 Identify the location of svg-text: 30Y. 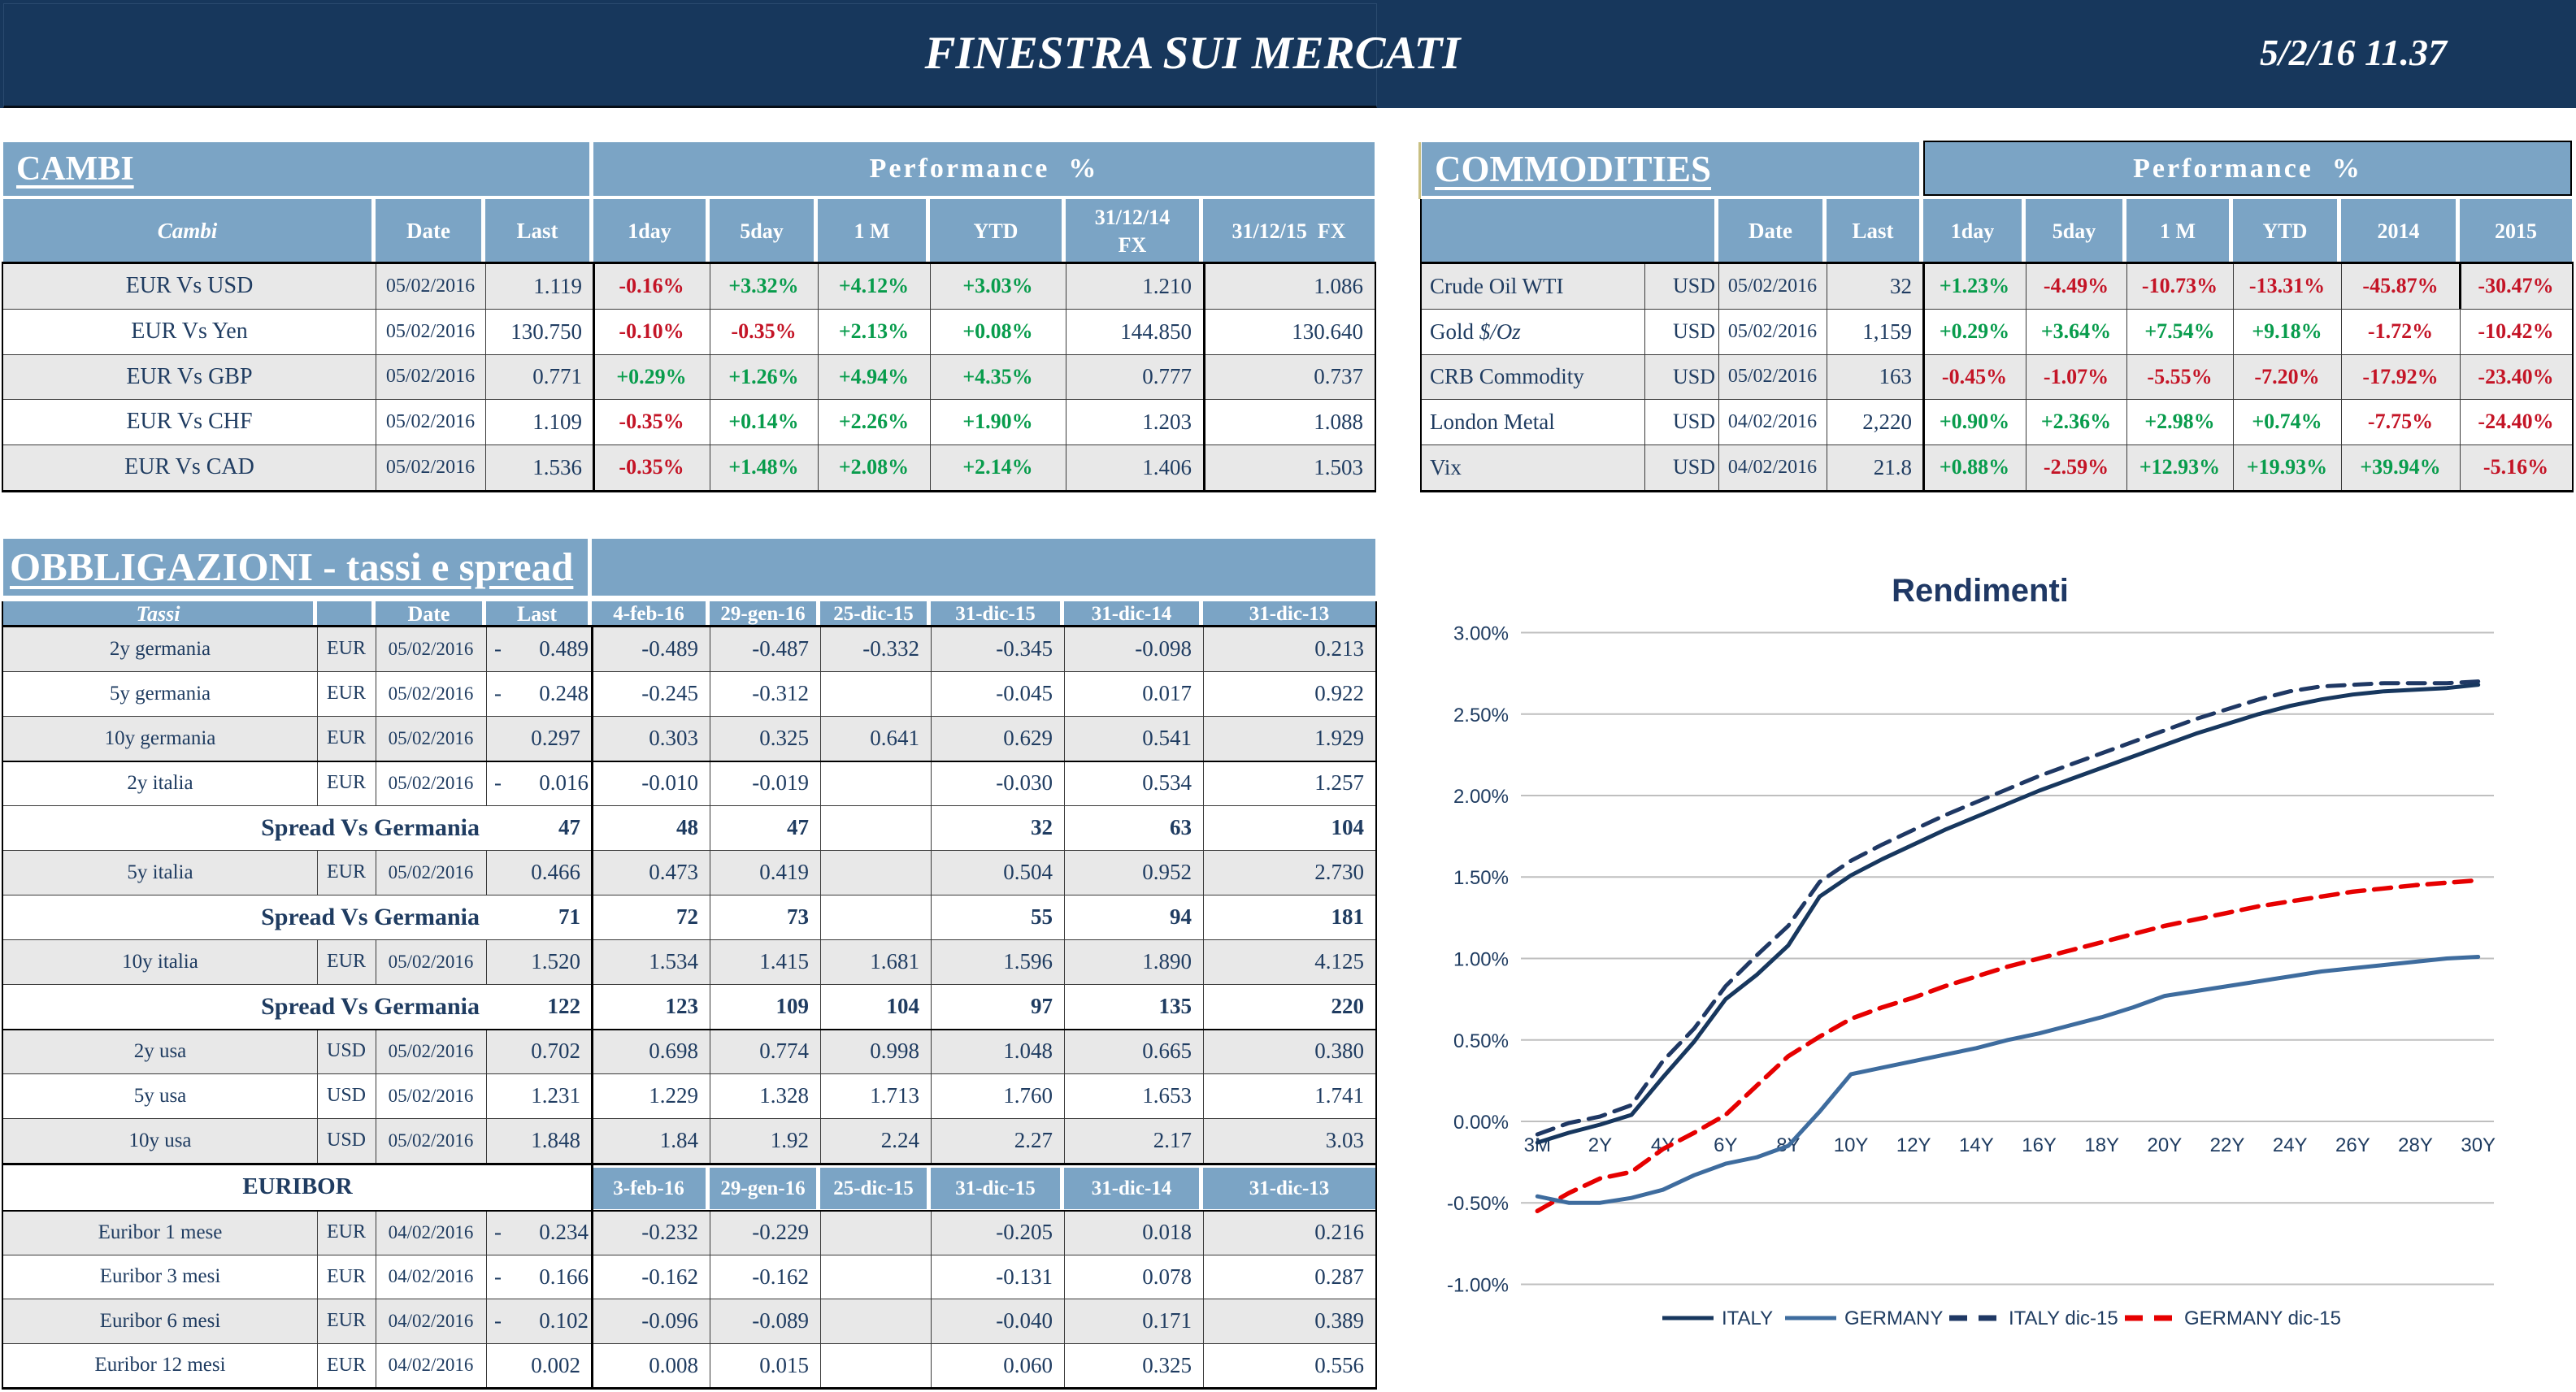
(2478, 1145).